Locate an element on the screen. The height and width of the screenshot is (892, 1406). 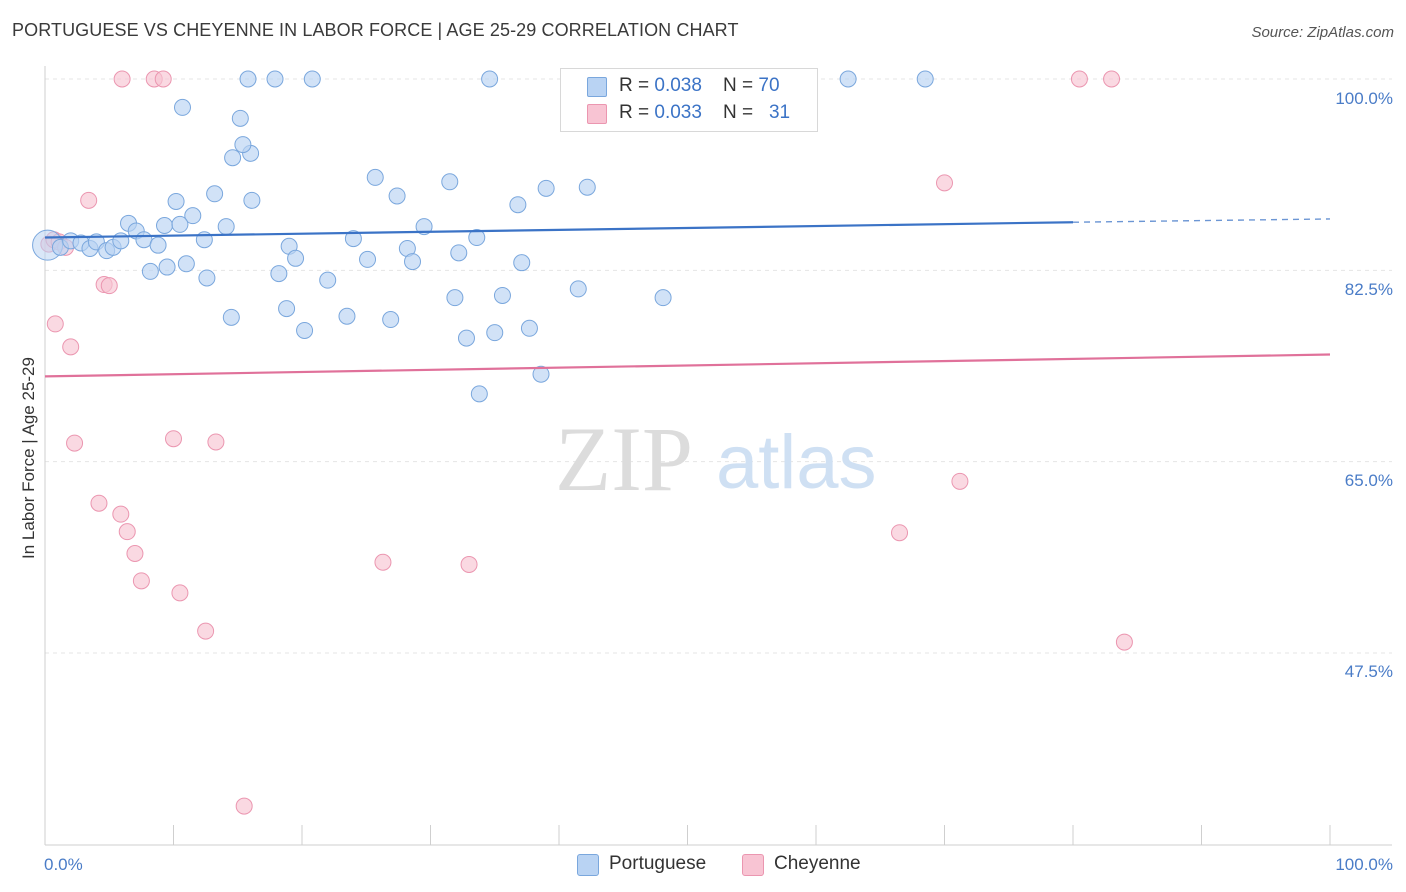
portuguese-r-value: 0.038 is located at coordinates (678, 85).